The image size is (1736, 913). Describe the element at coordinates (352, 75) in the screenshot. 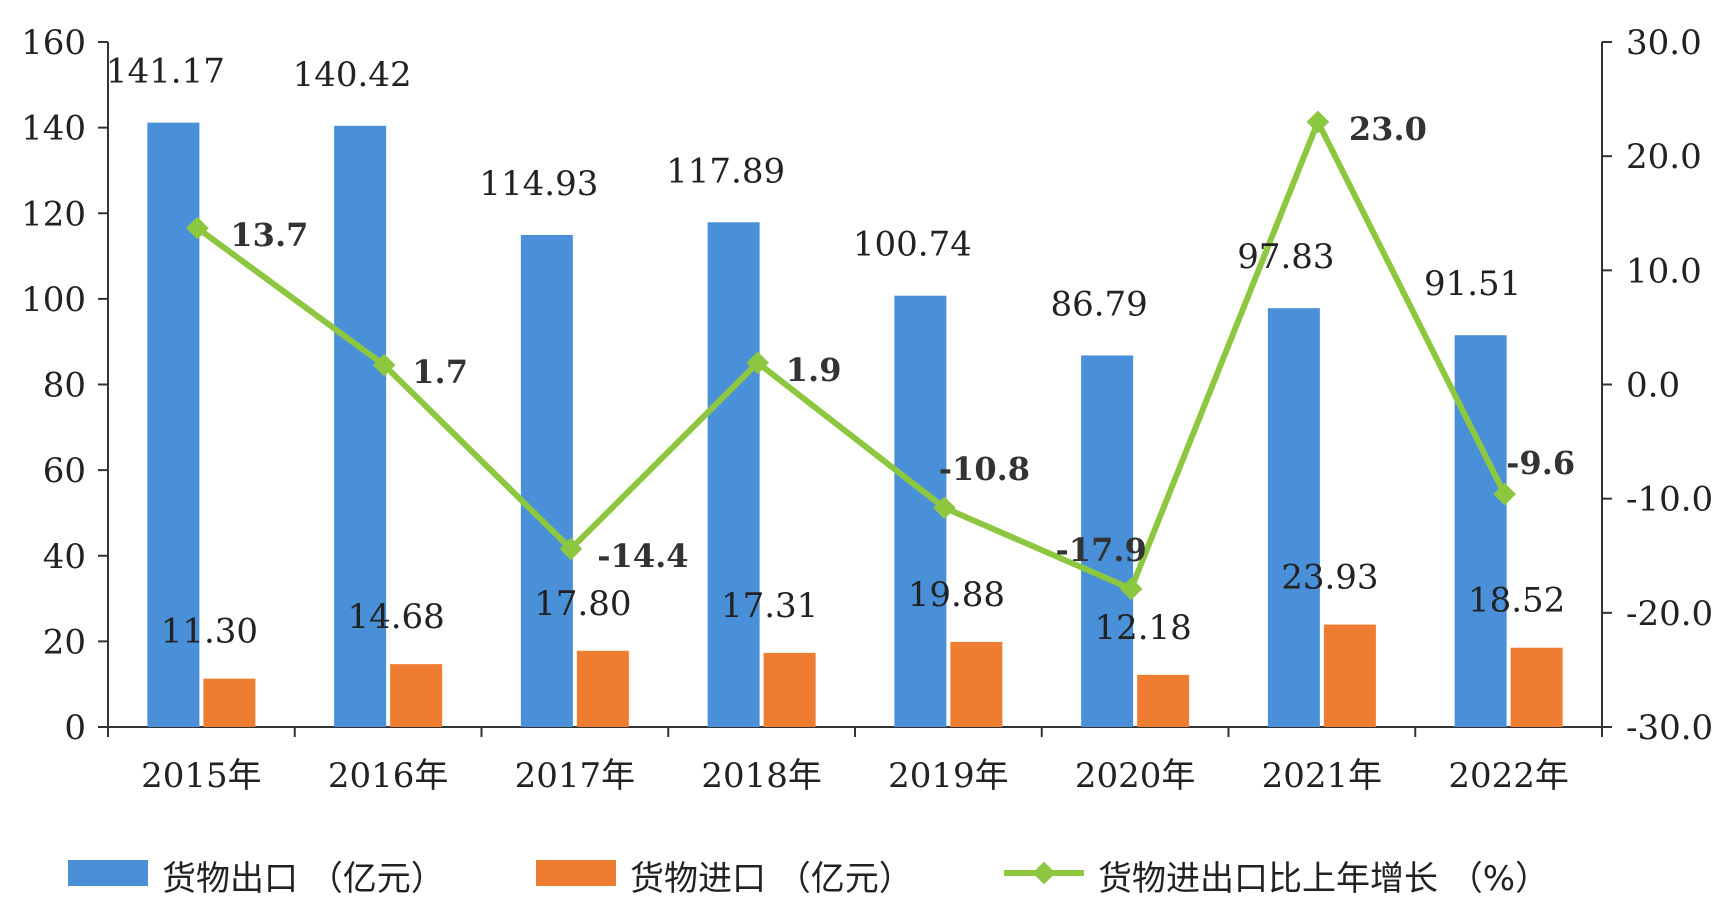

I see `export-value-label: 140.42` at that location.